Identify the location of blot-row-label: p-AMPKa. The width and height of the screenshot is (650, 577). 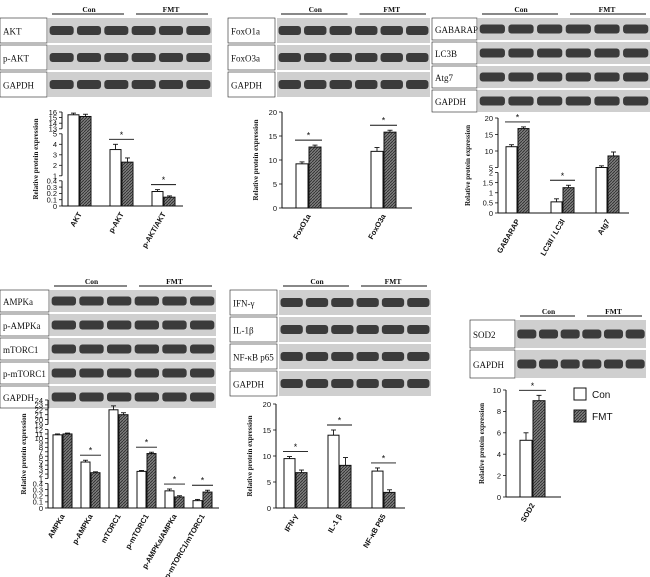
(22, 326).